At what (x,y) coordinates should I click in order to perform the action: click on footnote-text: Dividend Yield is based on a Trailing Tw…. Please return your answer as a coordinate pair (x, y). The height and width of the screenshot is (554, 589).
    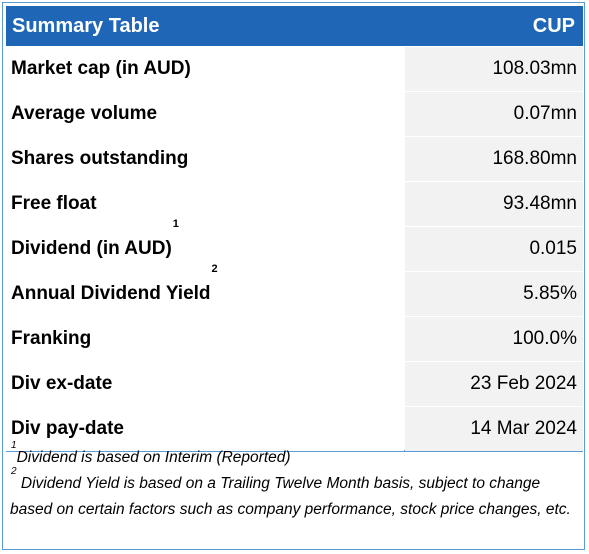
    Looking at the image, I should click on (290, 496).